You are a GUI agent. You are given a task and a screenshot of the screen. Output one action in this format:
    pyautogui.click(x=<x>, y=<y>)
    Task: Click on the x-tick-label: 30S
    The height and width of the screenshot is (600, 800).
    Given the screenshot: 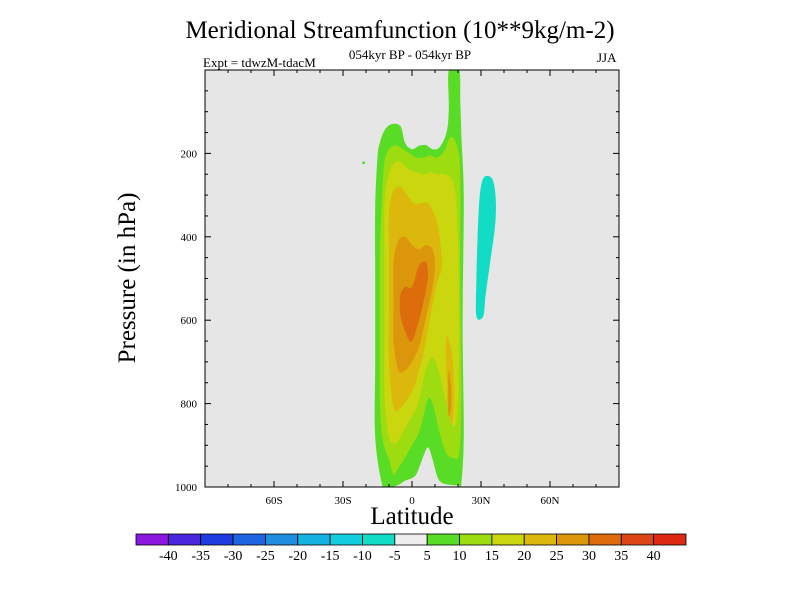 What is the action you would take?
    pyautogui.click(x=342, y=501)
    